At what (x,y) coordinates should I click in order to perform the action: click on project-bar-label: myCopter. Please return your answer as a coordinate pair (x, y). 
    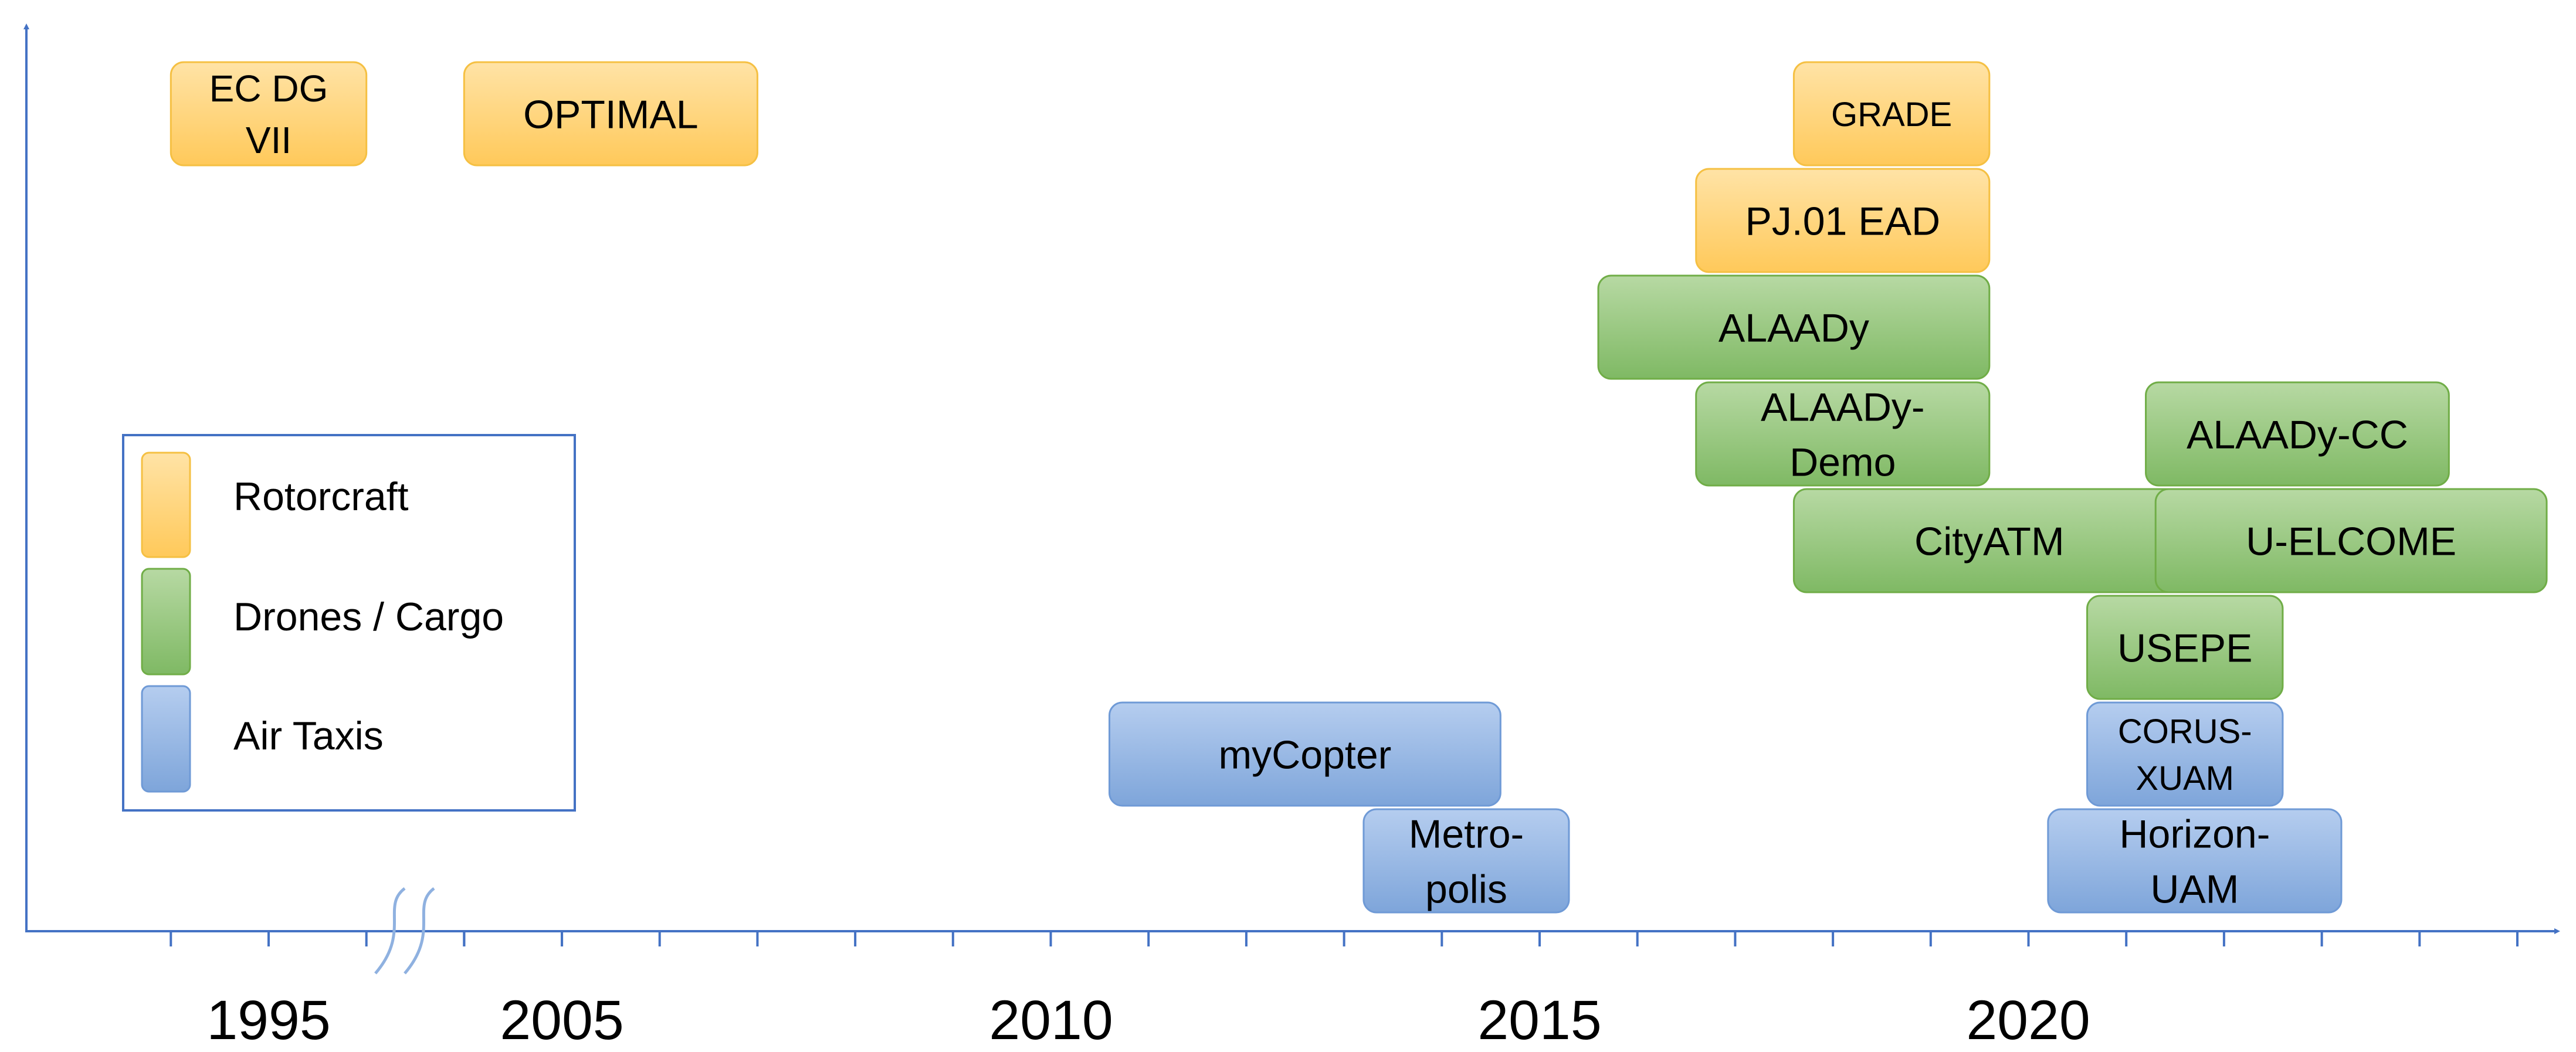
    Looking at the image, I should click on (1305, 755).